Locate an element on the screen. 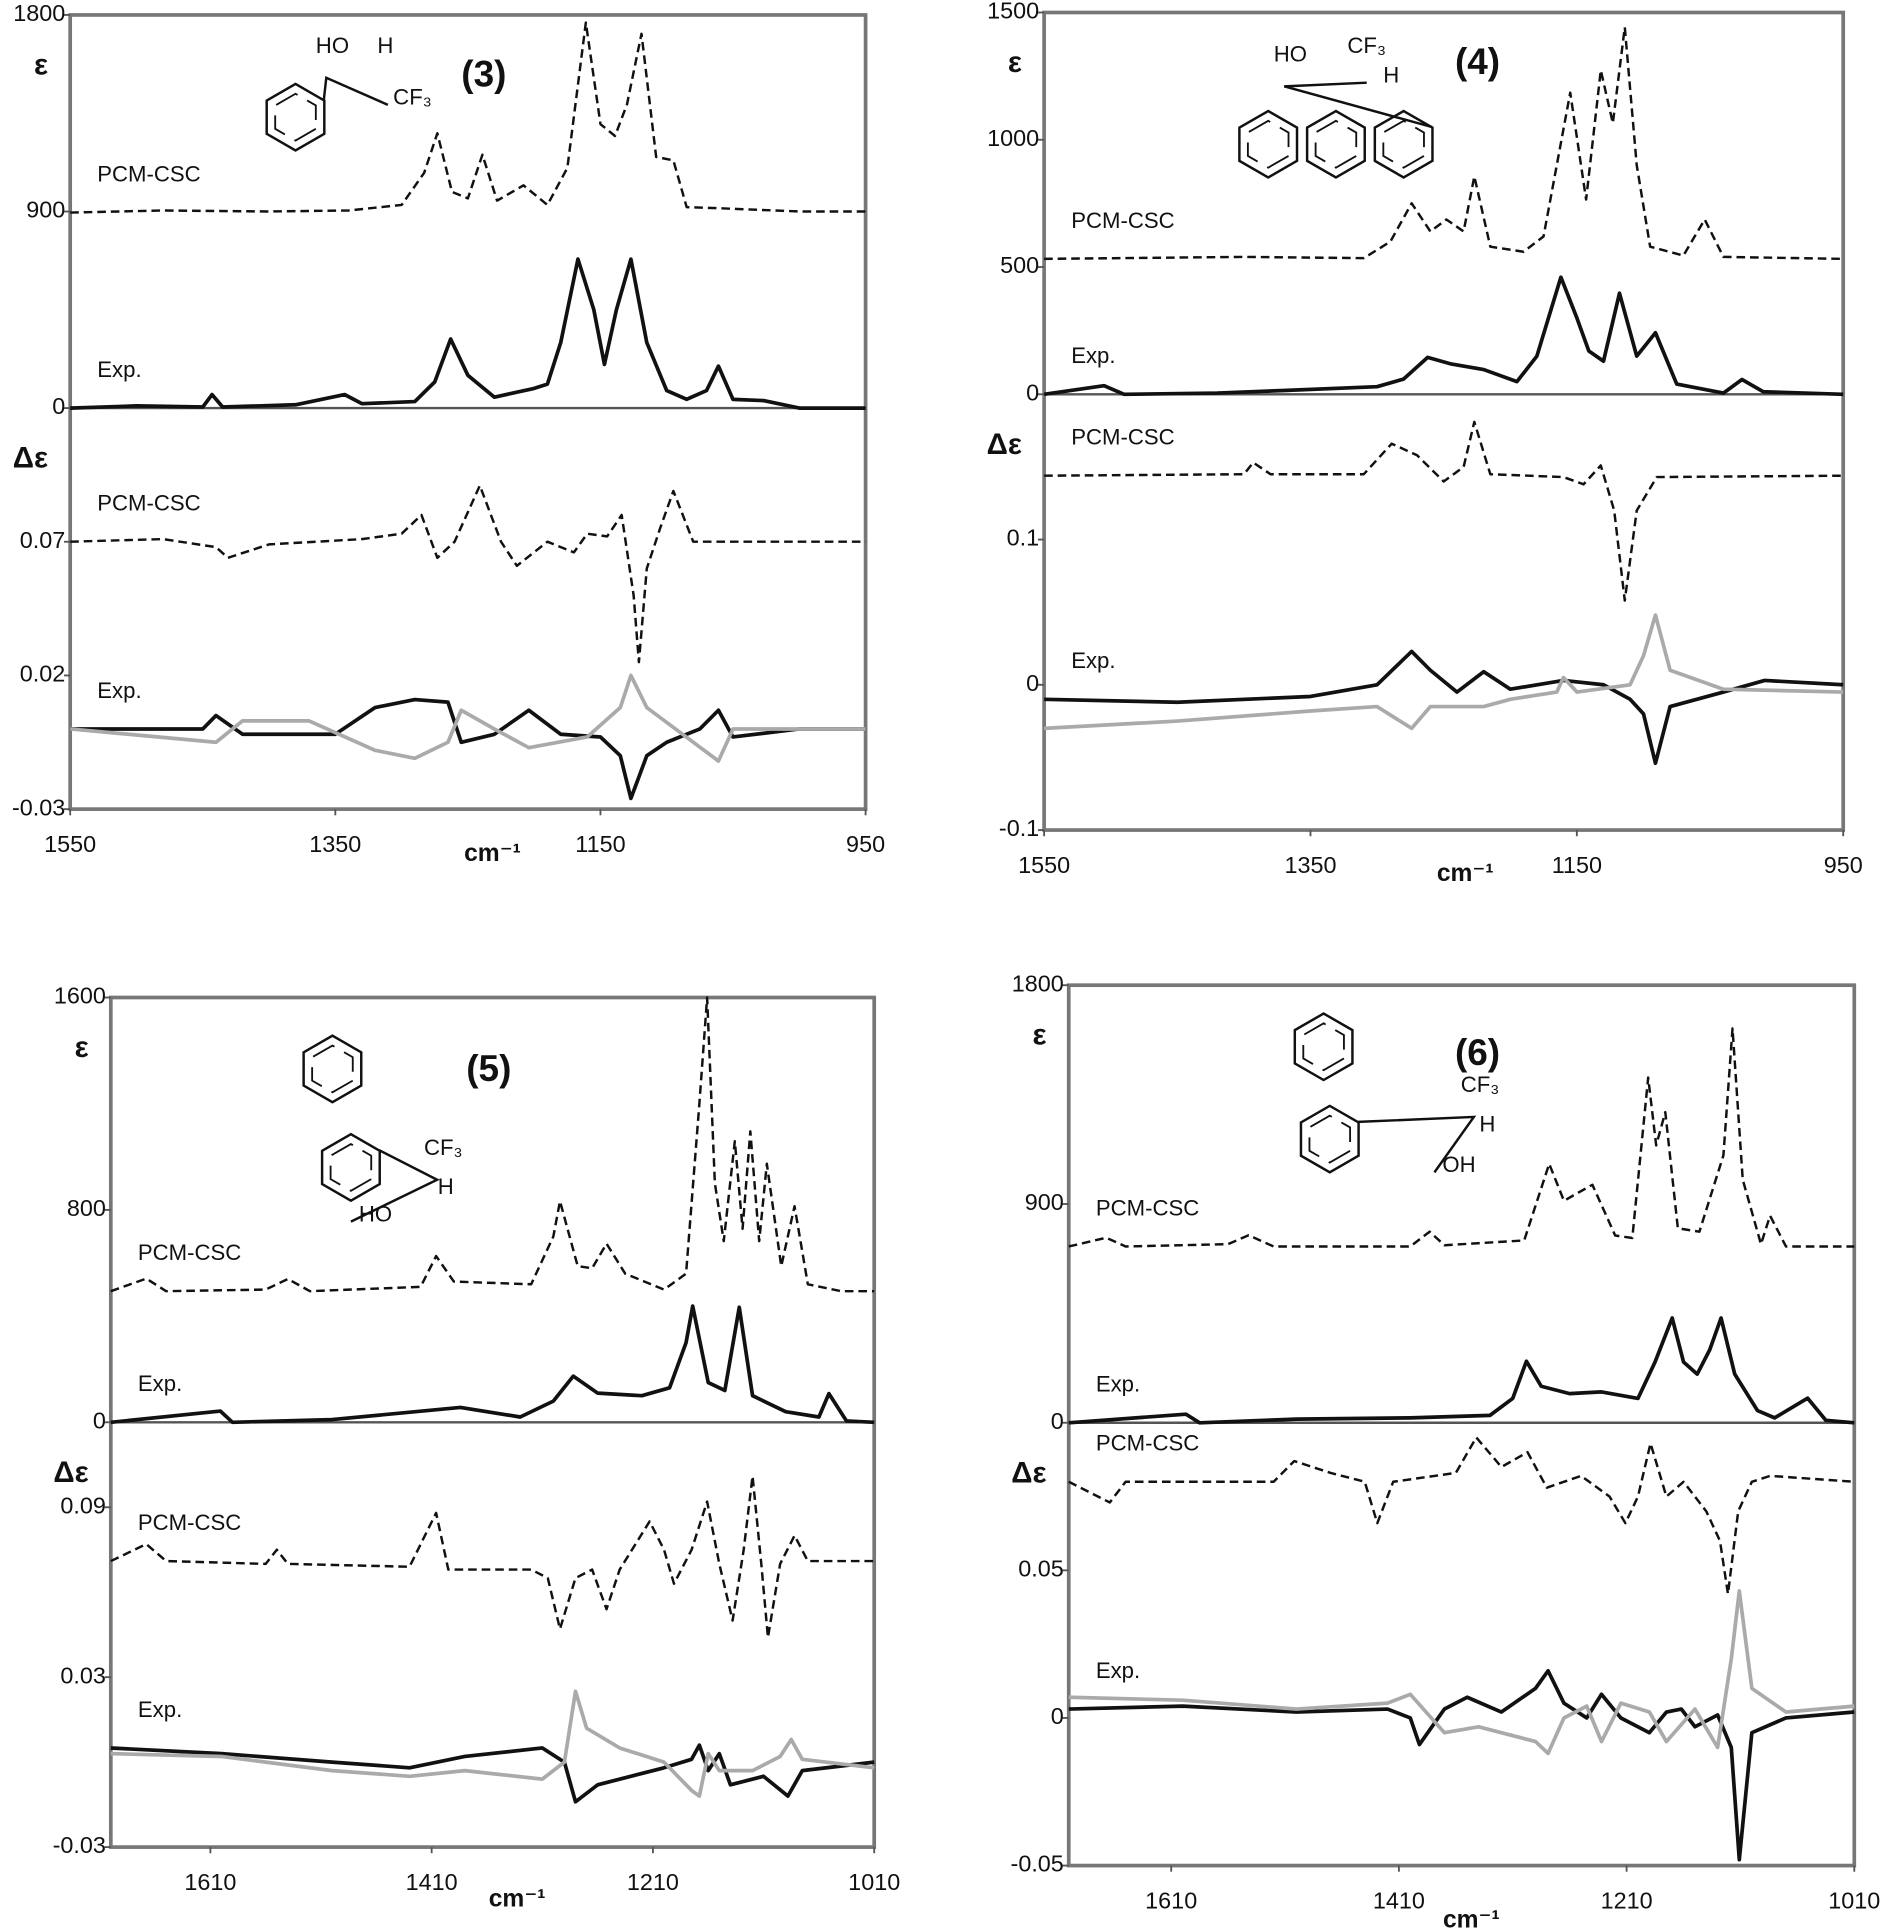 This screenshot has width=1890, height=1931. y-tick-label: 0.1 is located at coordinates (1023, 538).